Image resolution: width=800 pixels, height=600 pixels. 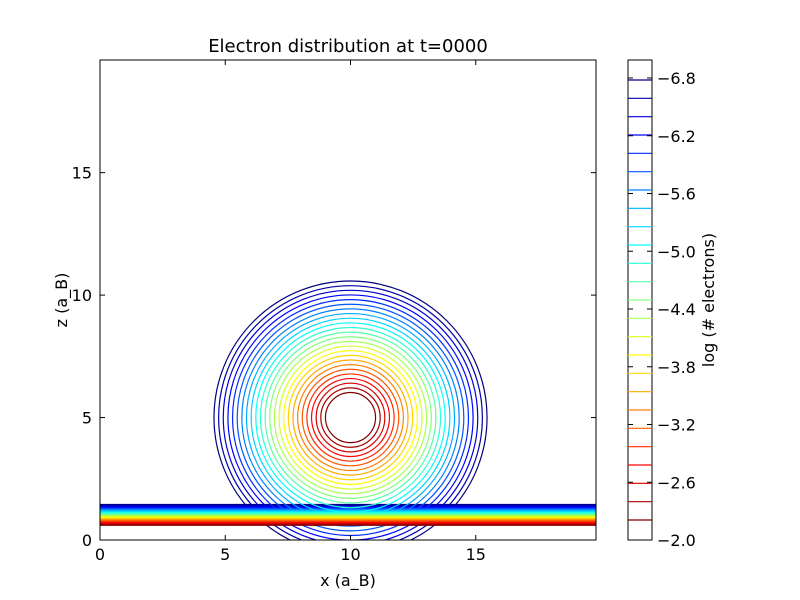 What do you see at coordinates (676, 425) in the screenshot?
I see `colorbar-tick-label: −3.2` at bounding box center [676, 425].